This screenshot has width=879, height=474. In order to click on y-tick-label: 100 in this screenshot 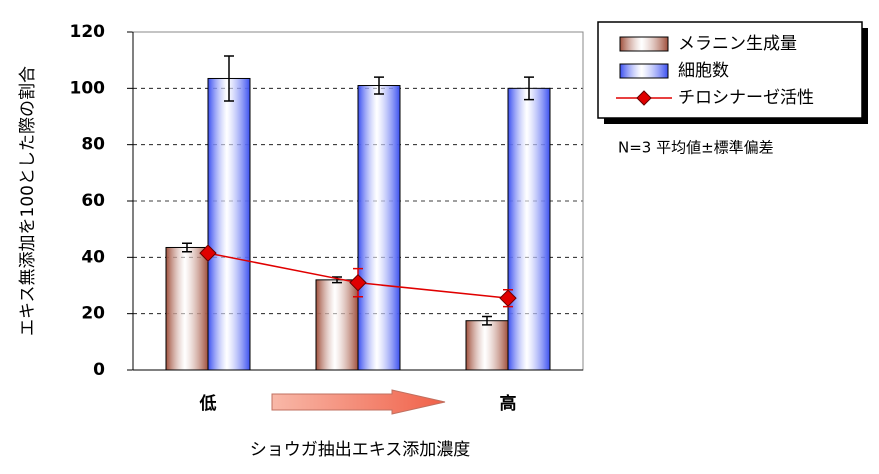, I will do `click(88, 88)`.